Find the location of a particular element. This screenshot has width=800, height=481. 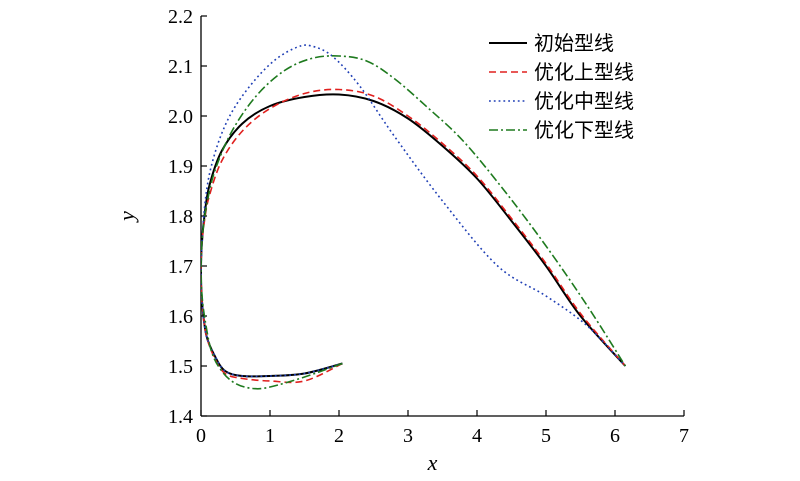

x-tick-label: 3 is located at coordinates (408, 436).